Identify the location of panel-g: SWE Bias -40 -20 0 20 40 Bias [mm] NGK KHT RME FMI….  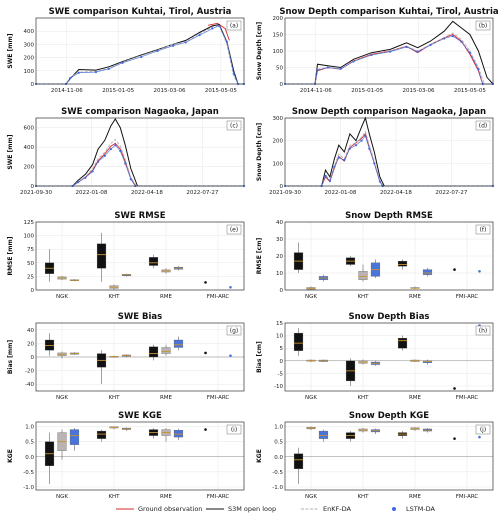
(126, 356).